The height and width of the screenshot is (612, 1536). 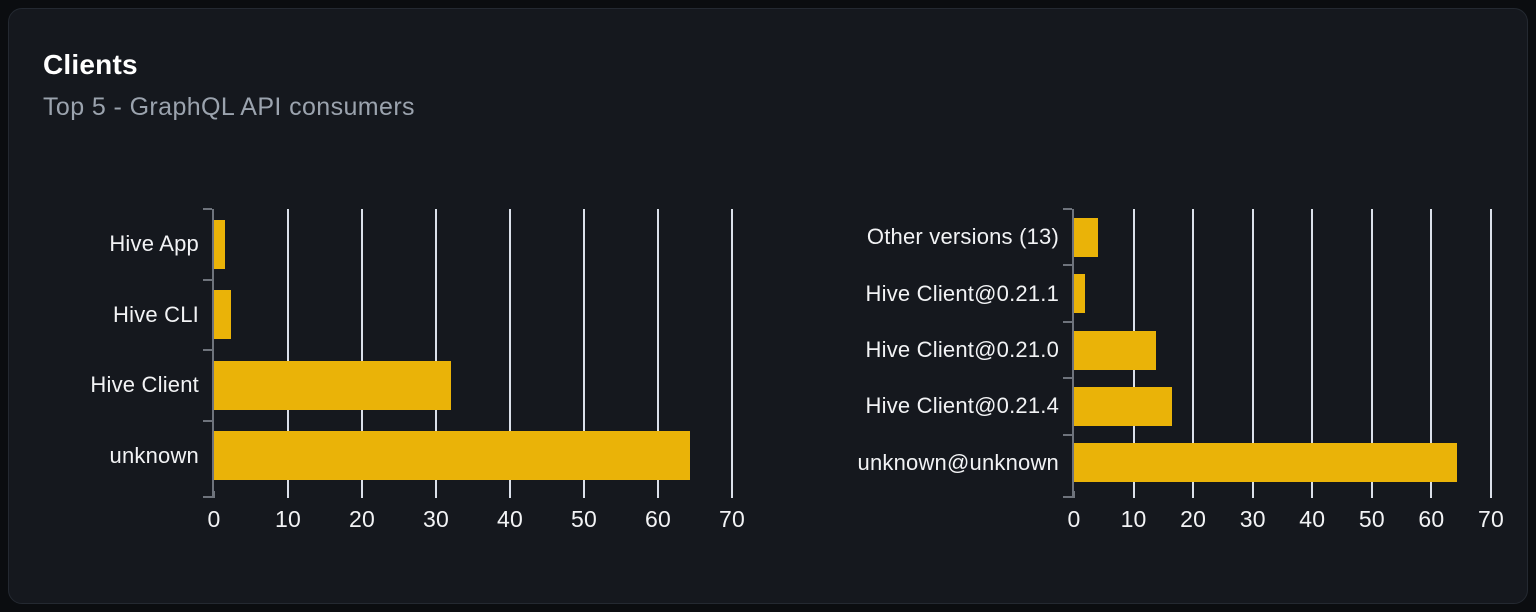 I want to click on category-label: unknown@unknown, so click(x=958, y=462).